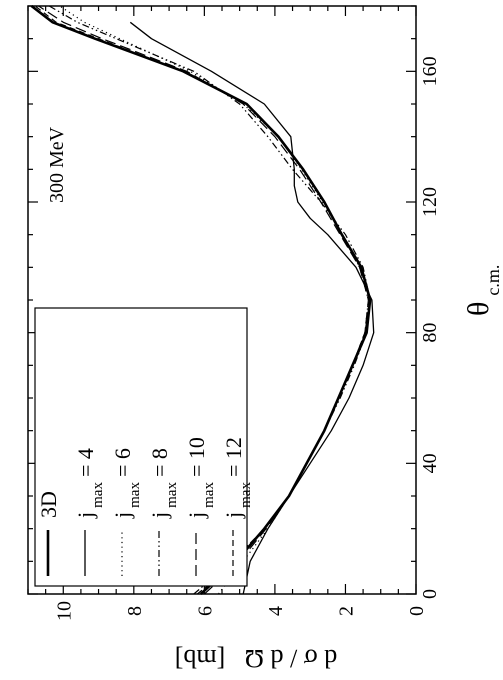  I want to click on legend-label-suffix: = 6, so click(122, 462).